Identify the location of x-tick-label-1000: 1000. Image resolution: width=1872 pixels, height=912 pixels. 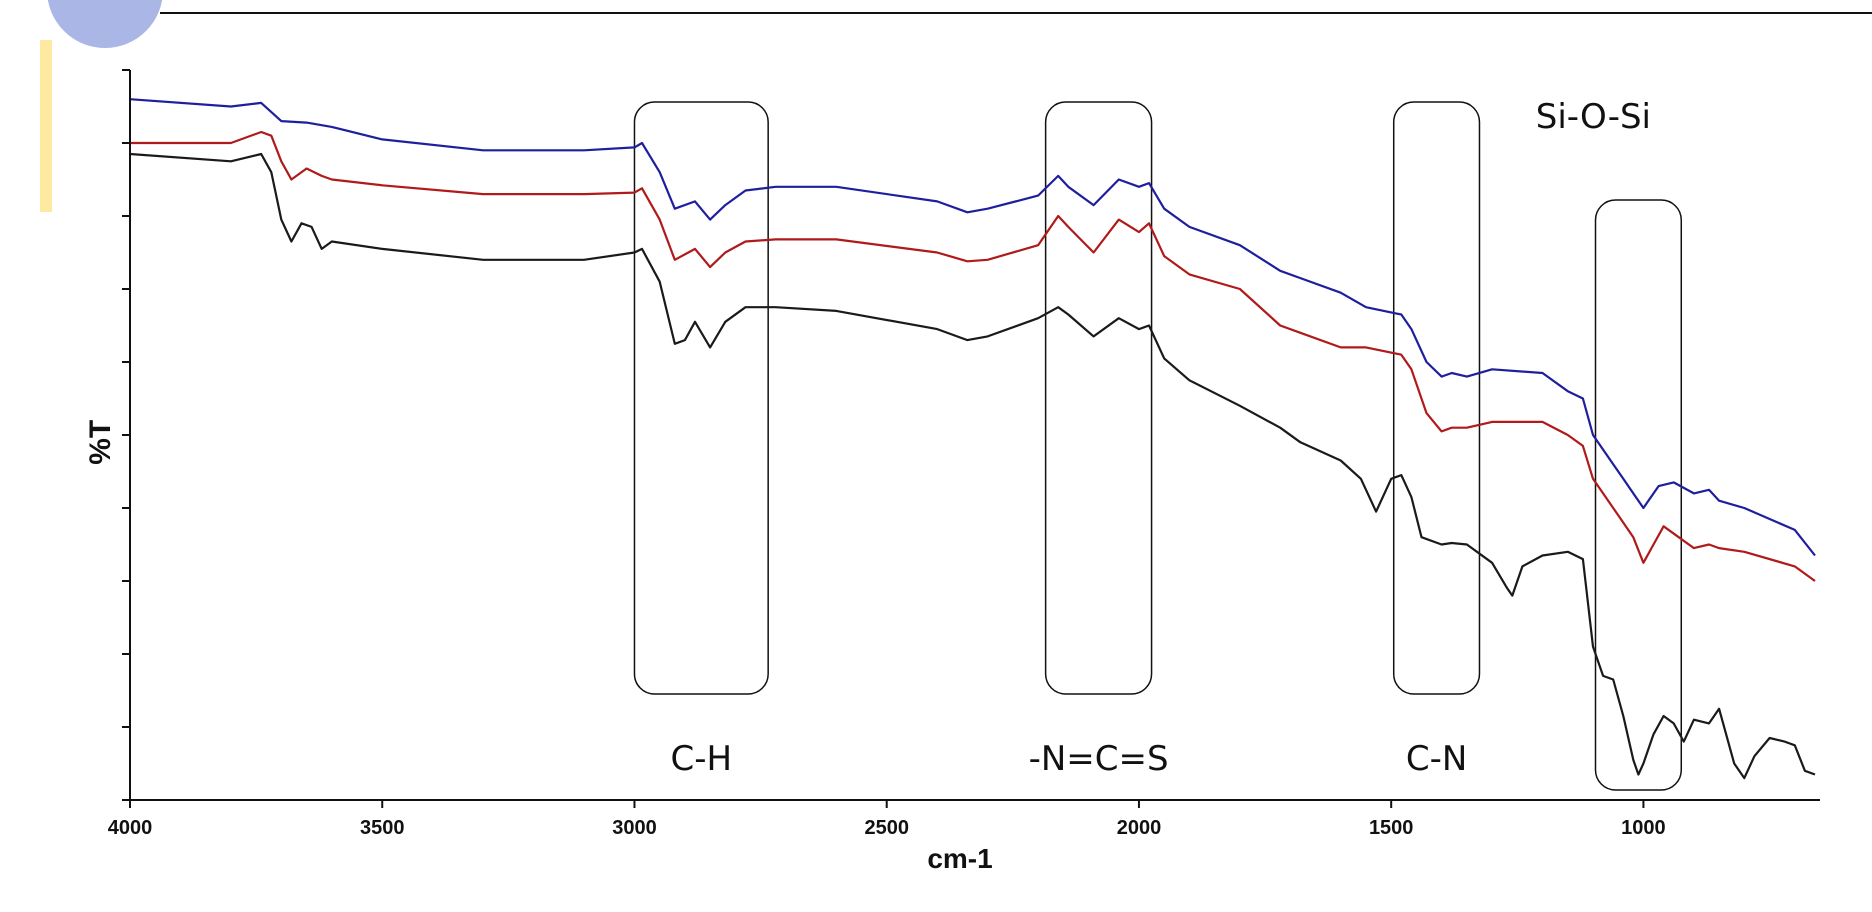
(1643, 828).